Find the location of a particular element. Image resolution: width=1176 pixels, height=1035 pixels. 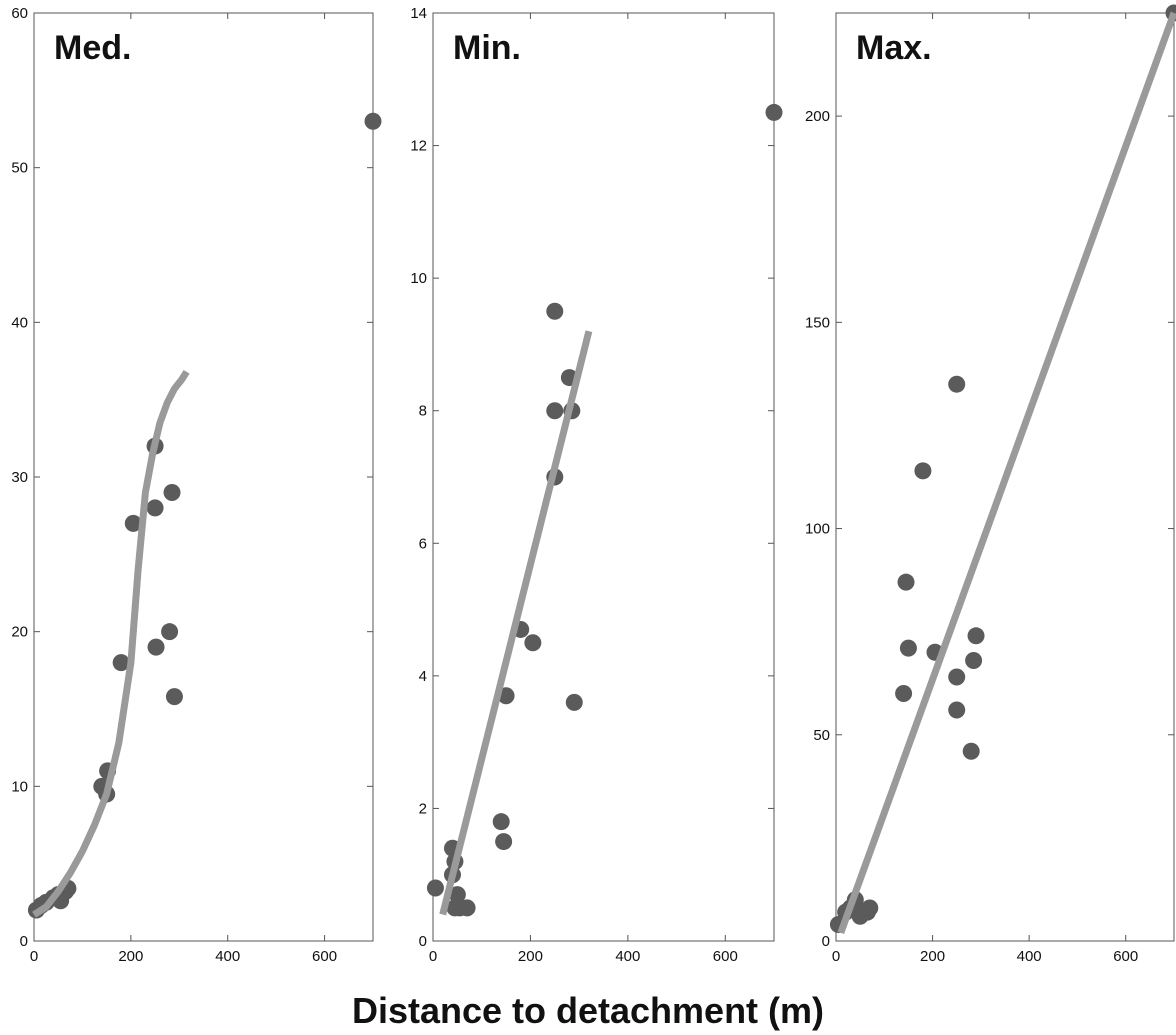

panel-title: Med. is located at coordinates (92, 48).